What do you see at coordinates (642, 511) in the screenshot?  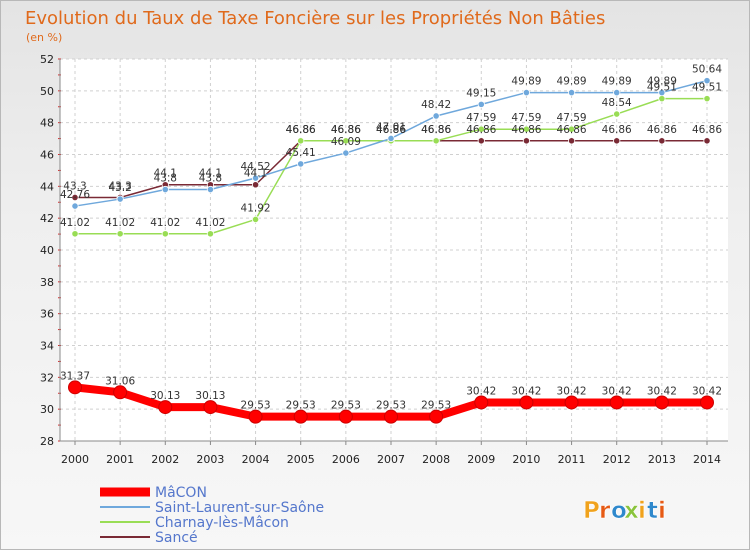 I see `logo-letter: i` at bounding box center [642, 511].